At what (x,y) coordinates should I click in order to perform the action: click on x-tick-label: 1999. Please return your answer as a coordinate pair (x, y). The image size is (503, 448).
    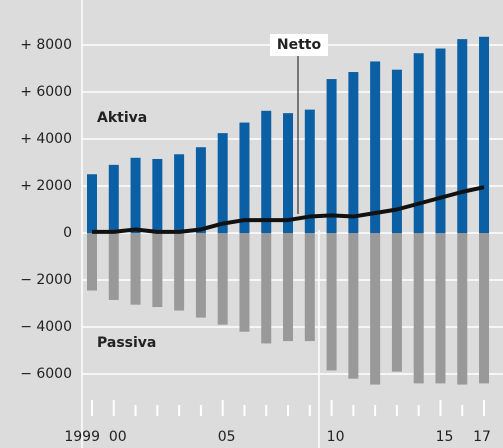
    Looking at the image, I should click on (82, 437).